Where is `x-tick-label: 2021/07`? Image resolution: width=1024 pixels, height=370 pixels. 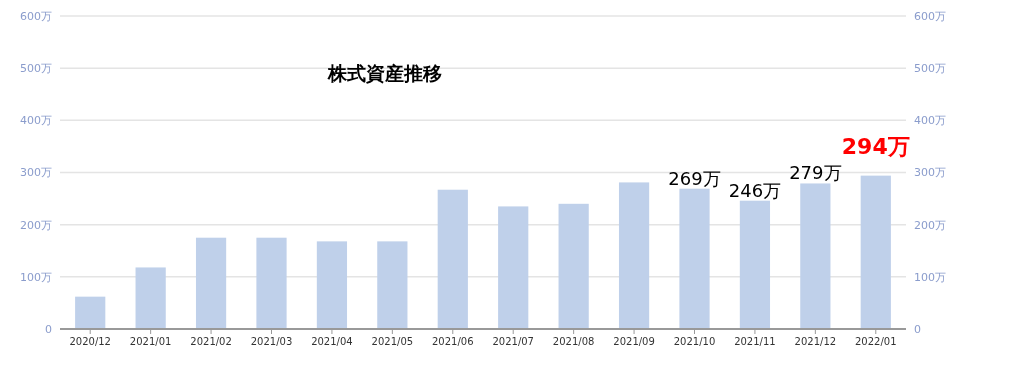
x-tick-label: 2021/07 is located at coordinates (513, 341).